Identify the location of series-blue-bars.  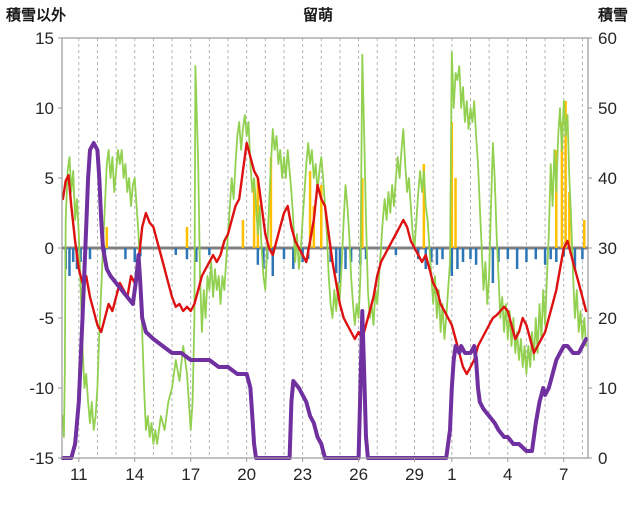
(324, 265).